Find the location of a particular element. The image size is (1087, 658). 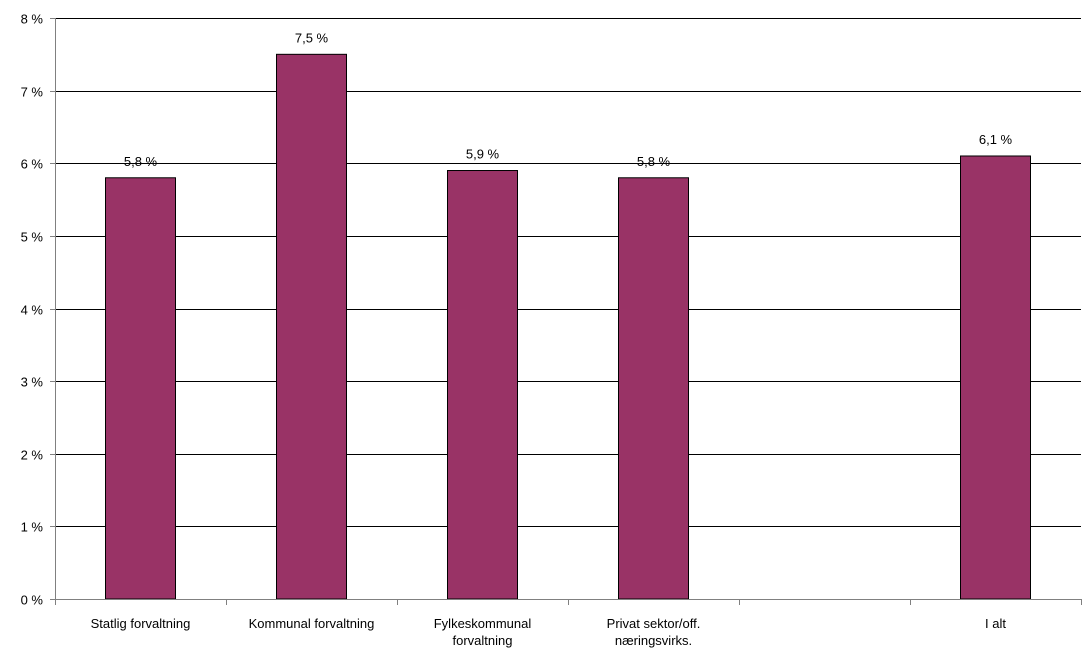

y-tick-label: 5 % is located at coordinates (32, 237).